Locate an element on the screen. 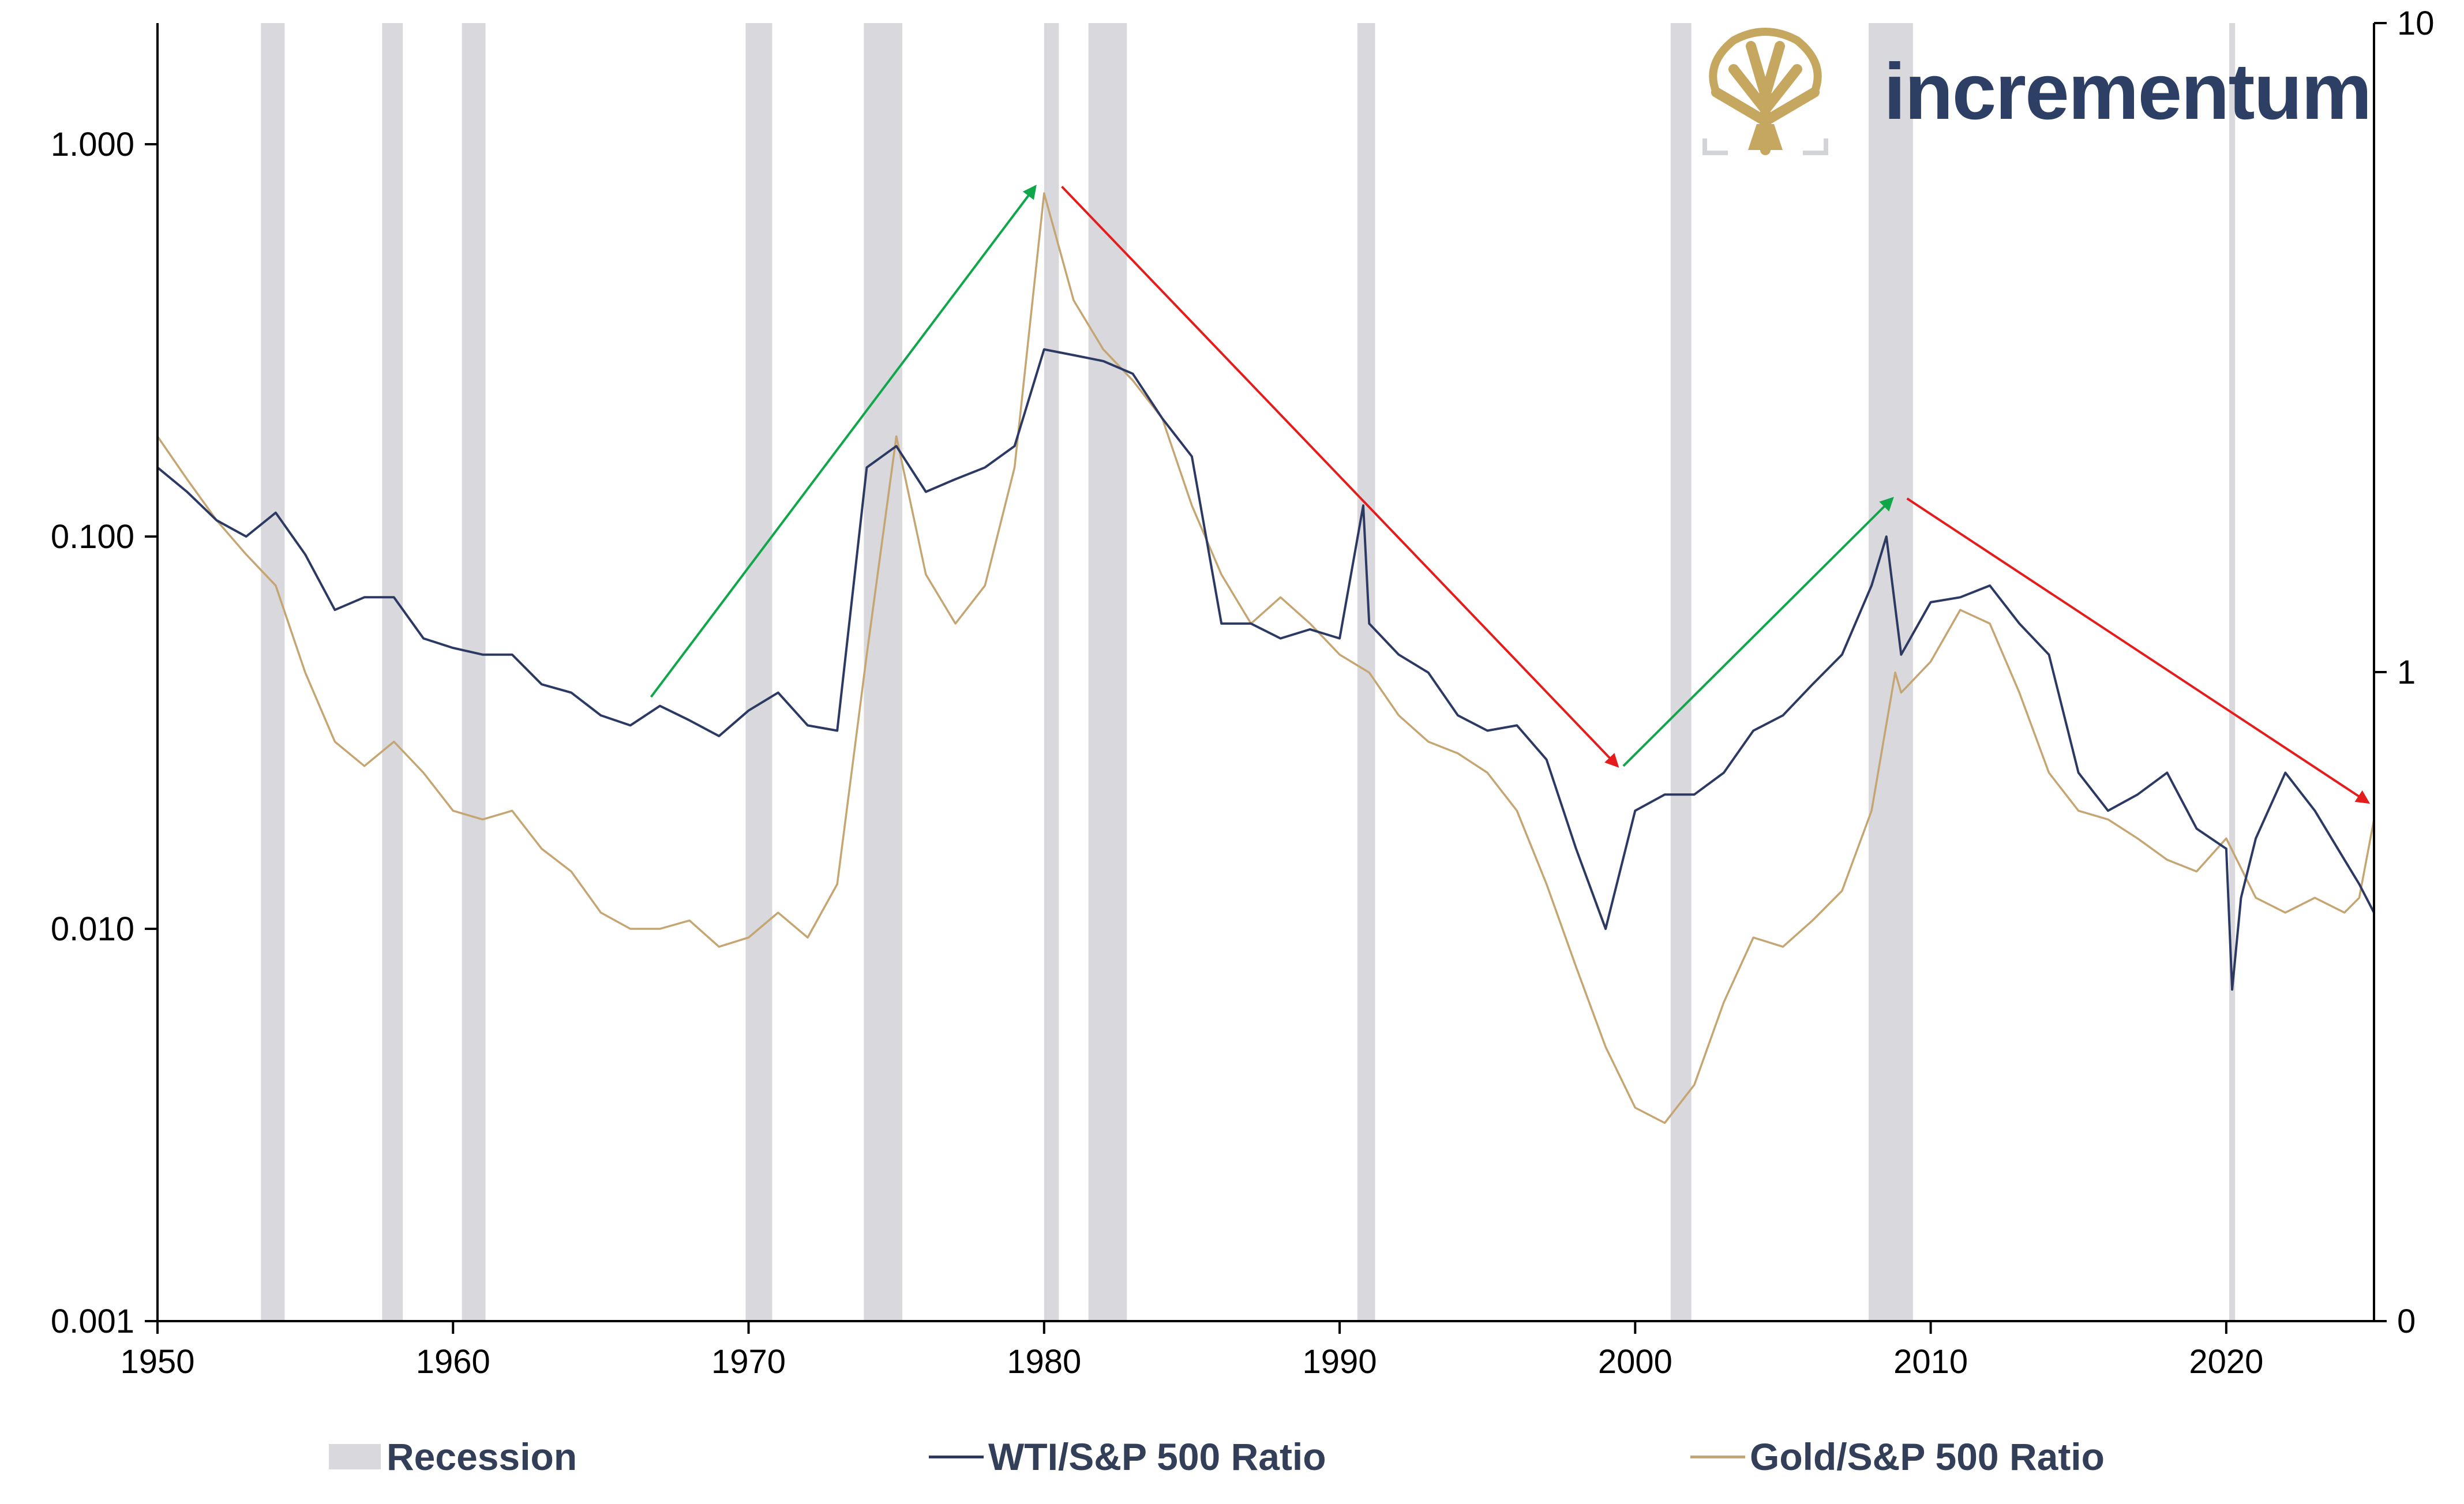  wti-swatch is located at coordinates (956, 1456).